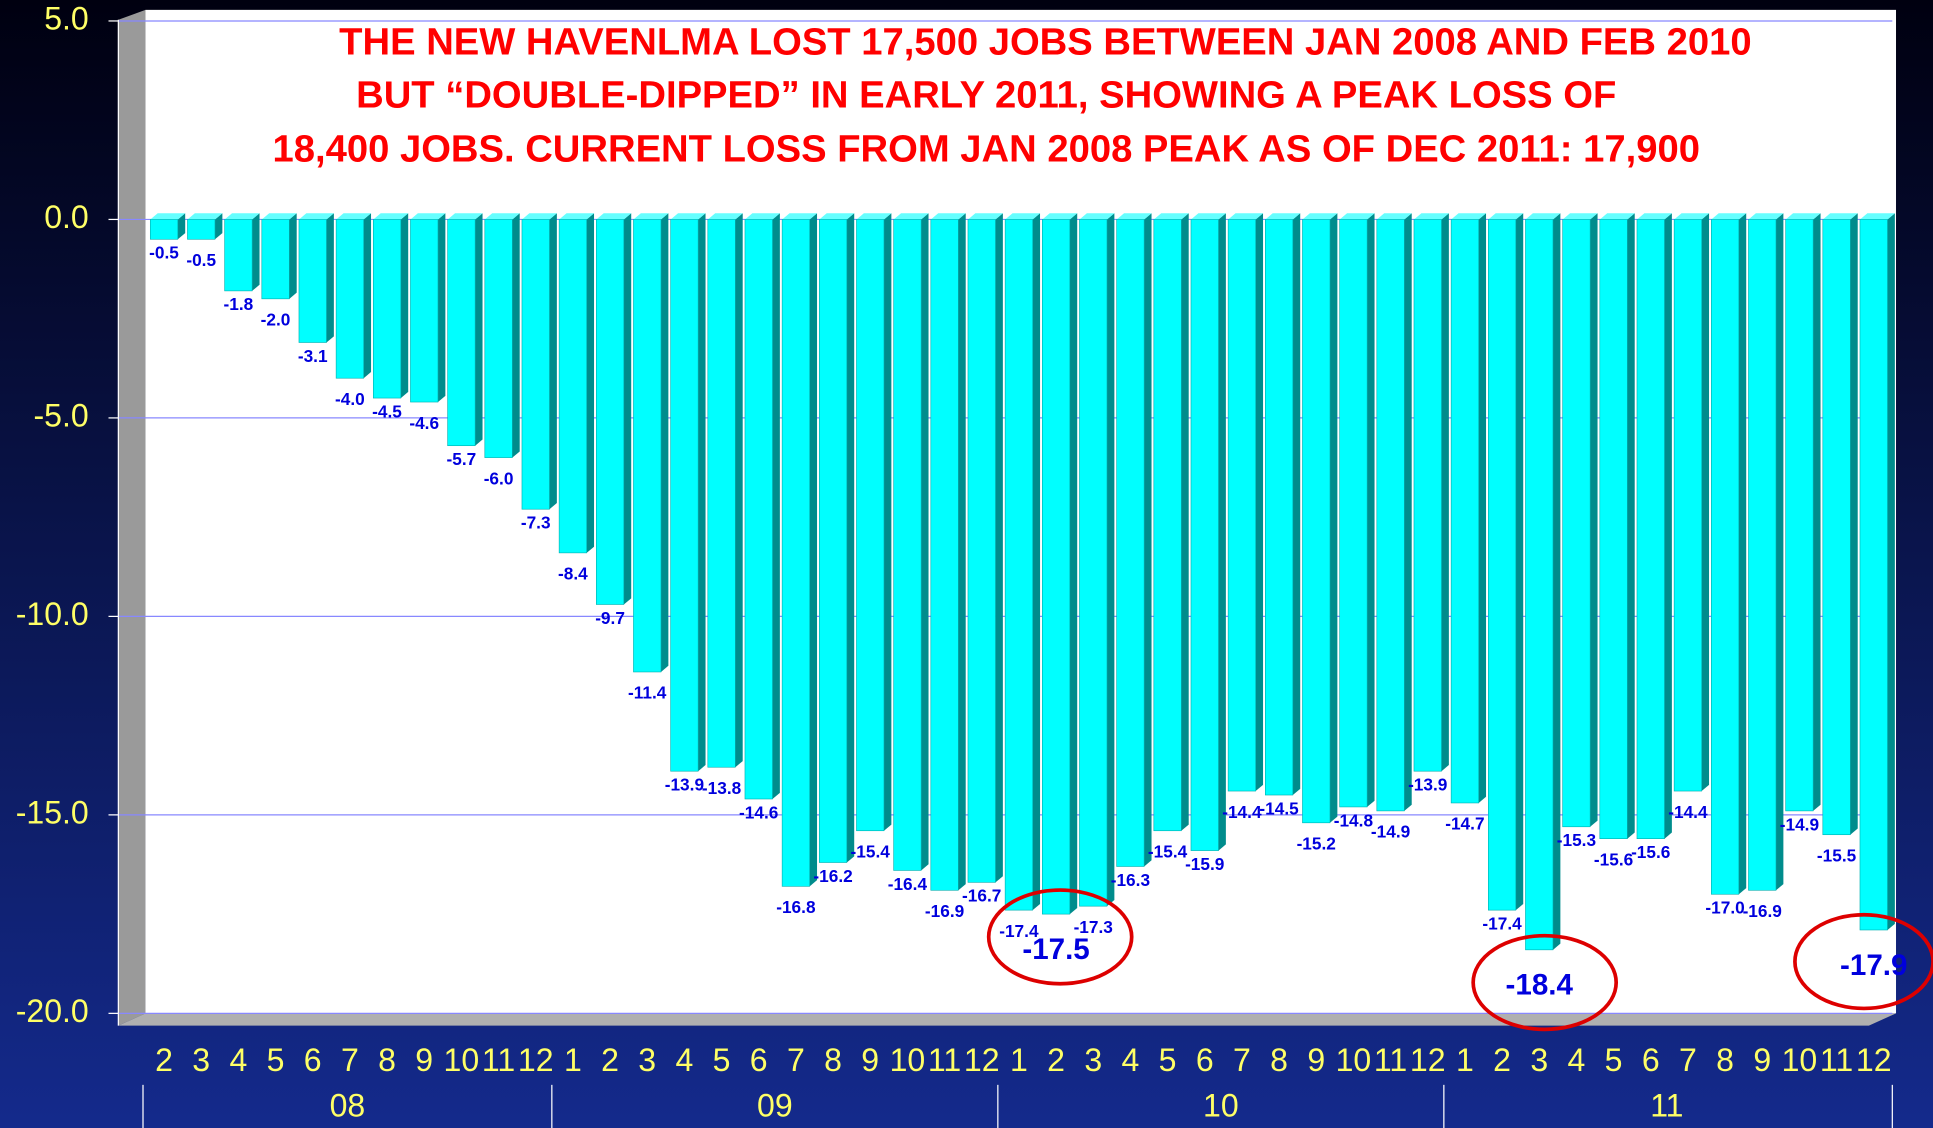  I want to click on group-label: 11, so click(1666, 1106).